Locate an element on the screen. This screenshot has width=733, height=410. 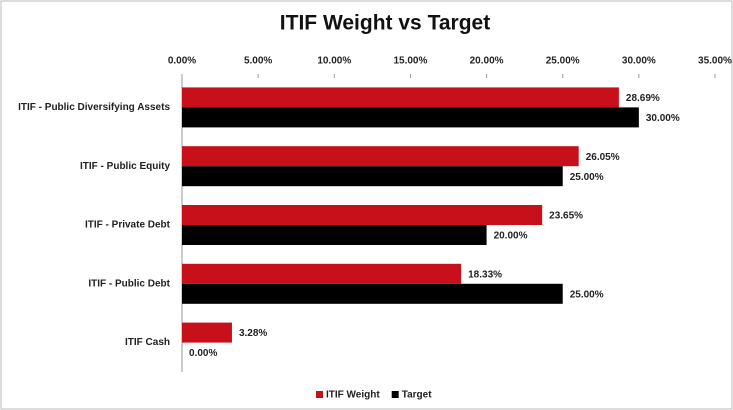
y-tick-label: ITIF - Private Debt is located at coordinates (128, 225).